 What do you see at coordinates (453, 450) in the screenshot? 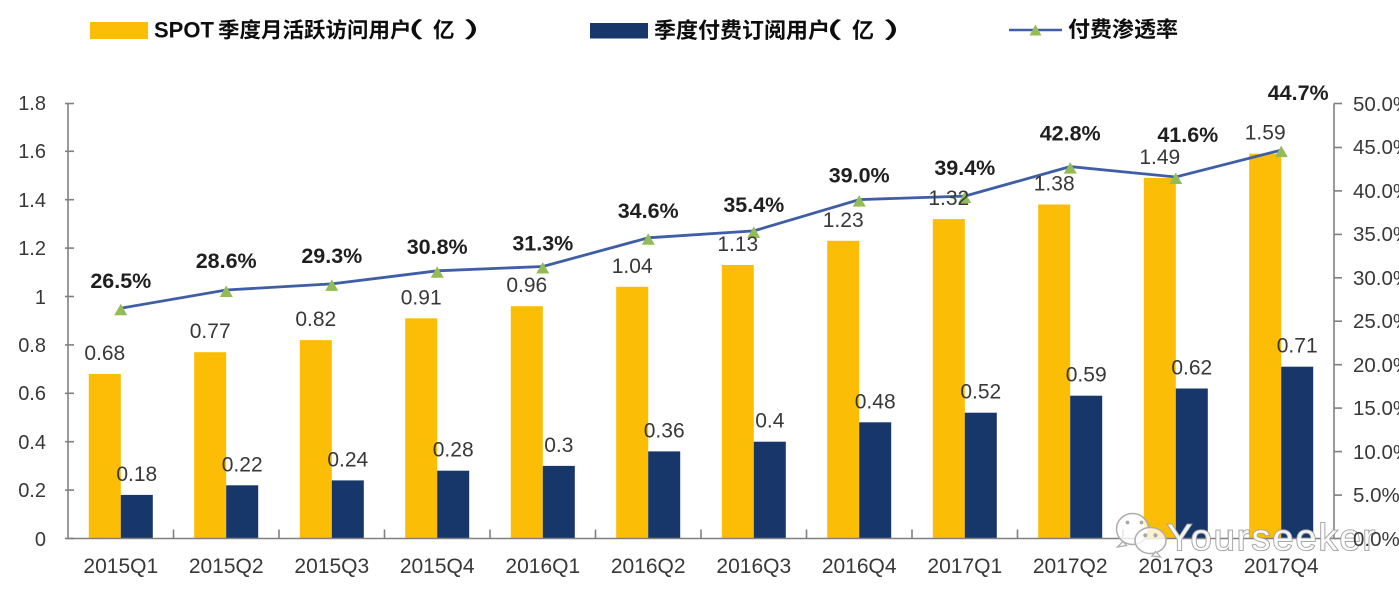
I see `svg-text: 0.28` at bounding box center [453, 450].